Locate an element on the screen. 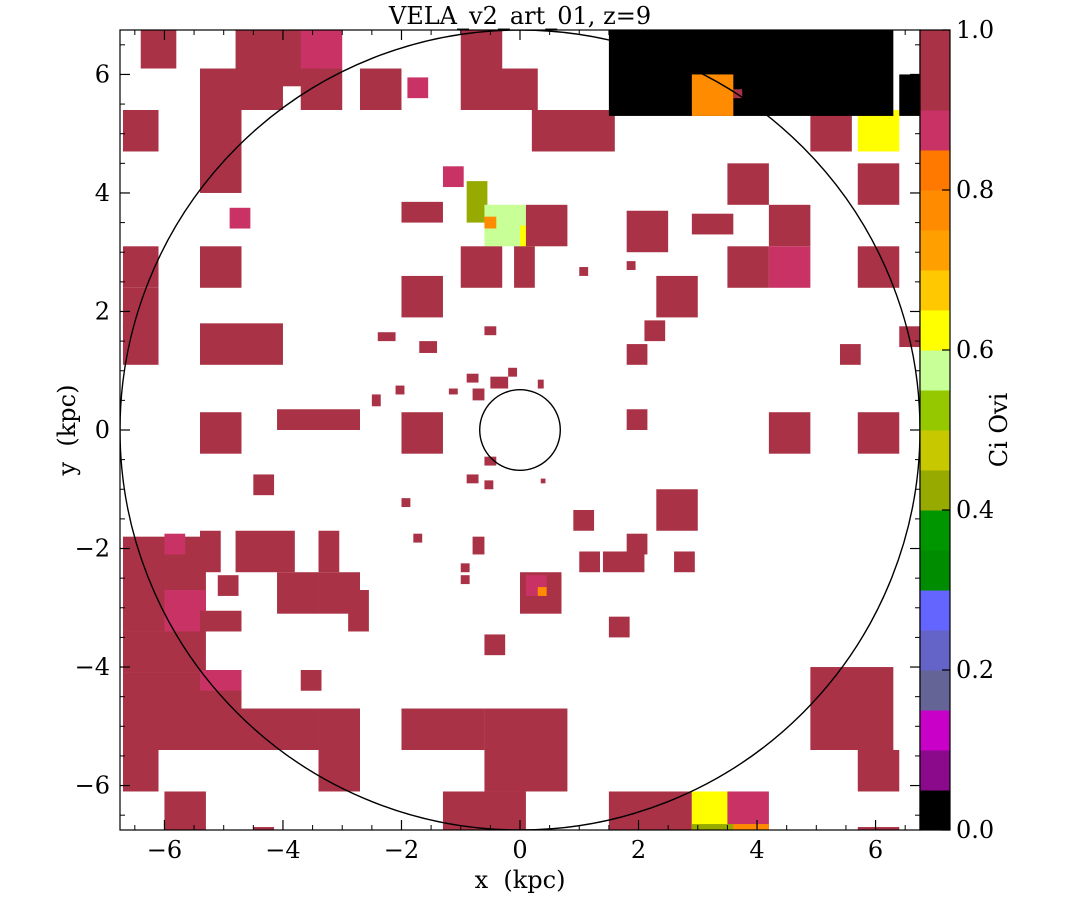  radius-circle is located at coordinates (520, 430).